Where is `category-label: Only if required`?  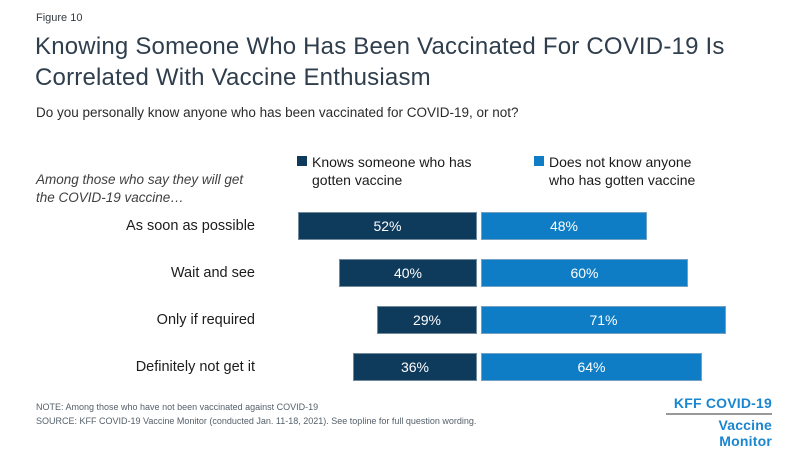
category-label: Only if required is located at coordinates (205, 320).